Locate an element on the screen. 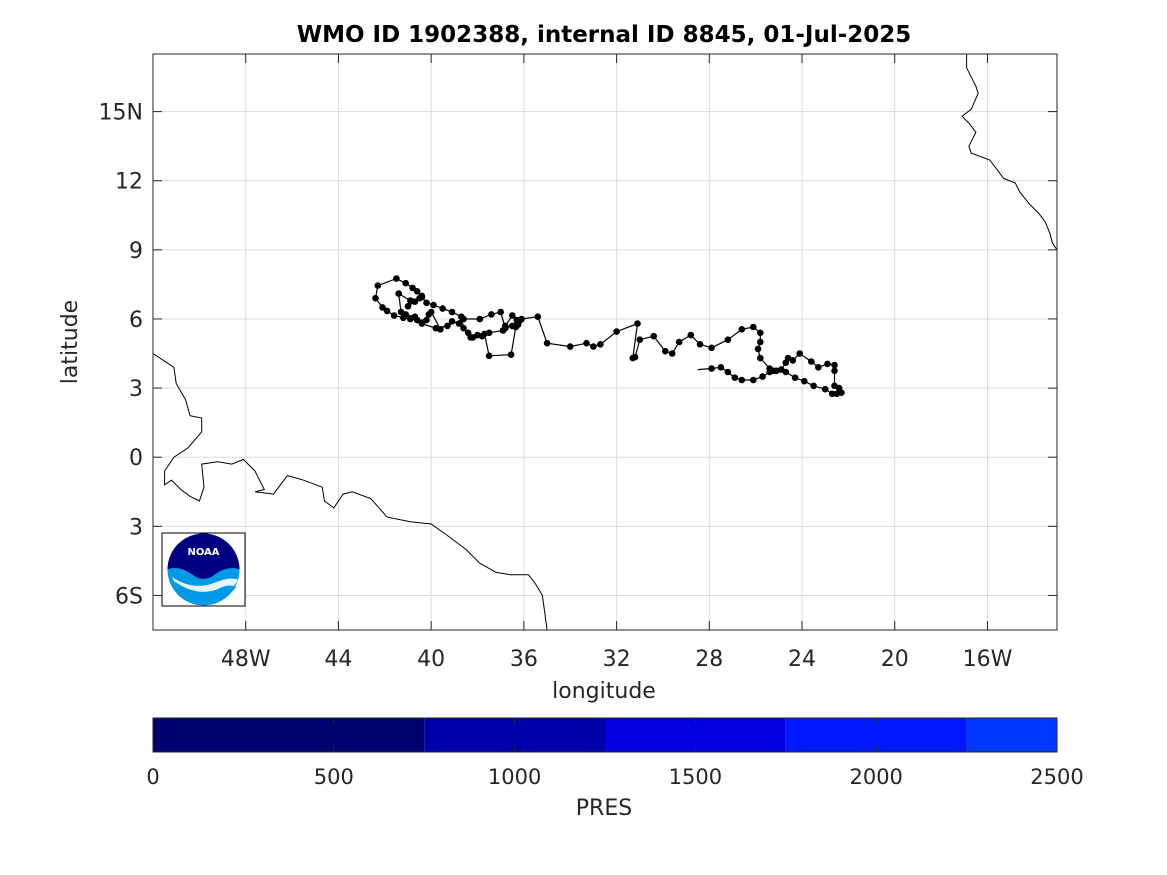 The height and width of the screenshot is (875, 1167). colorbar-tick-label: 2500 is located at coordinates (1056, 777).